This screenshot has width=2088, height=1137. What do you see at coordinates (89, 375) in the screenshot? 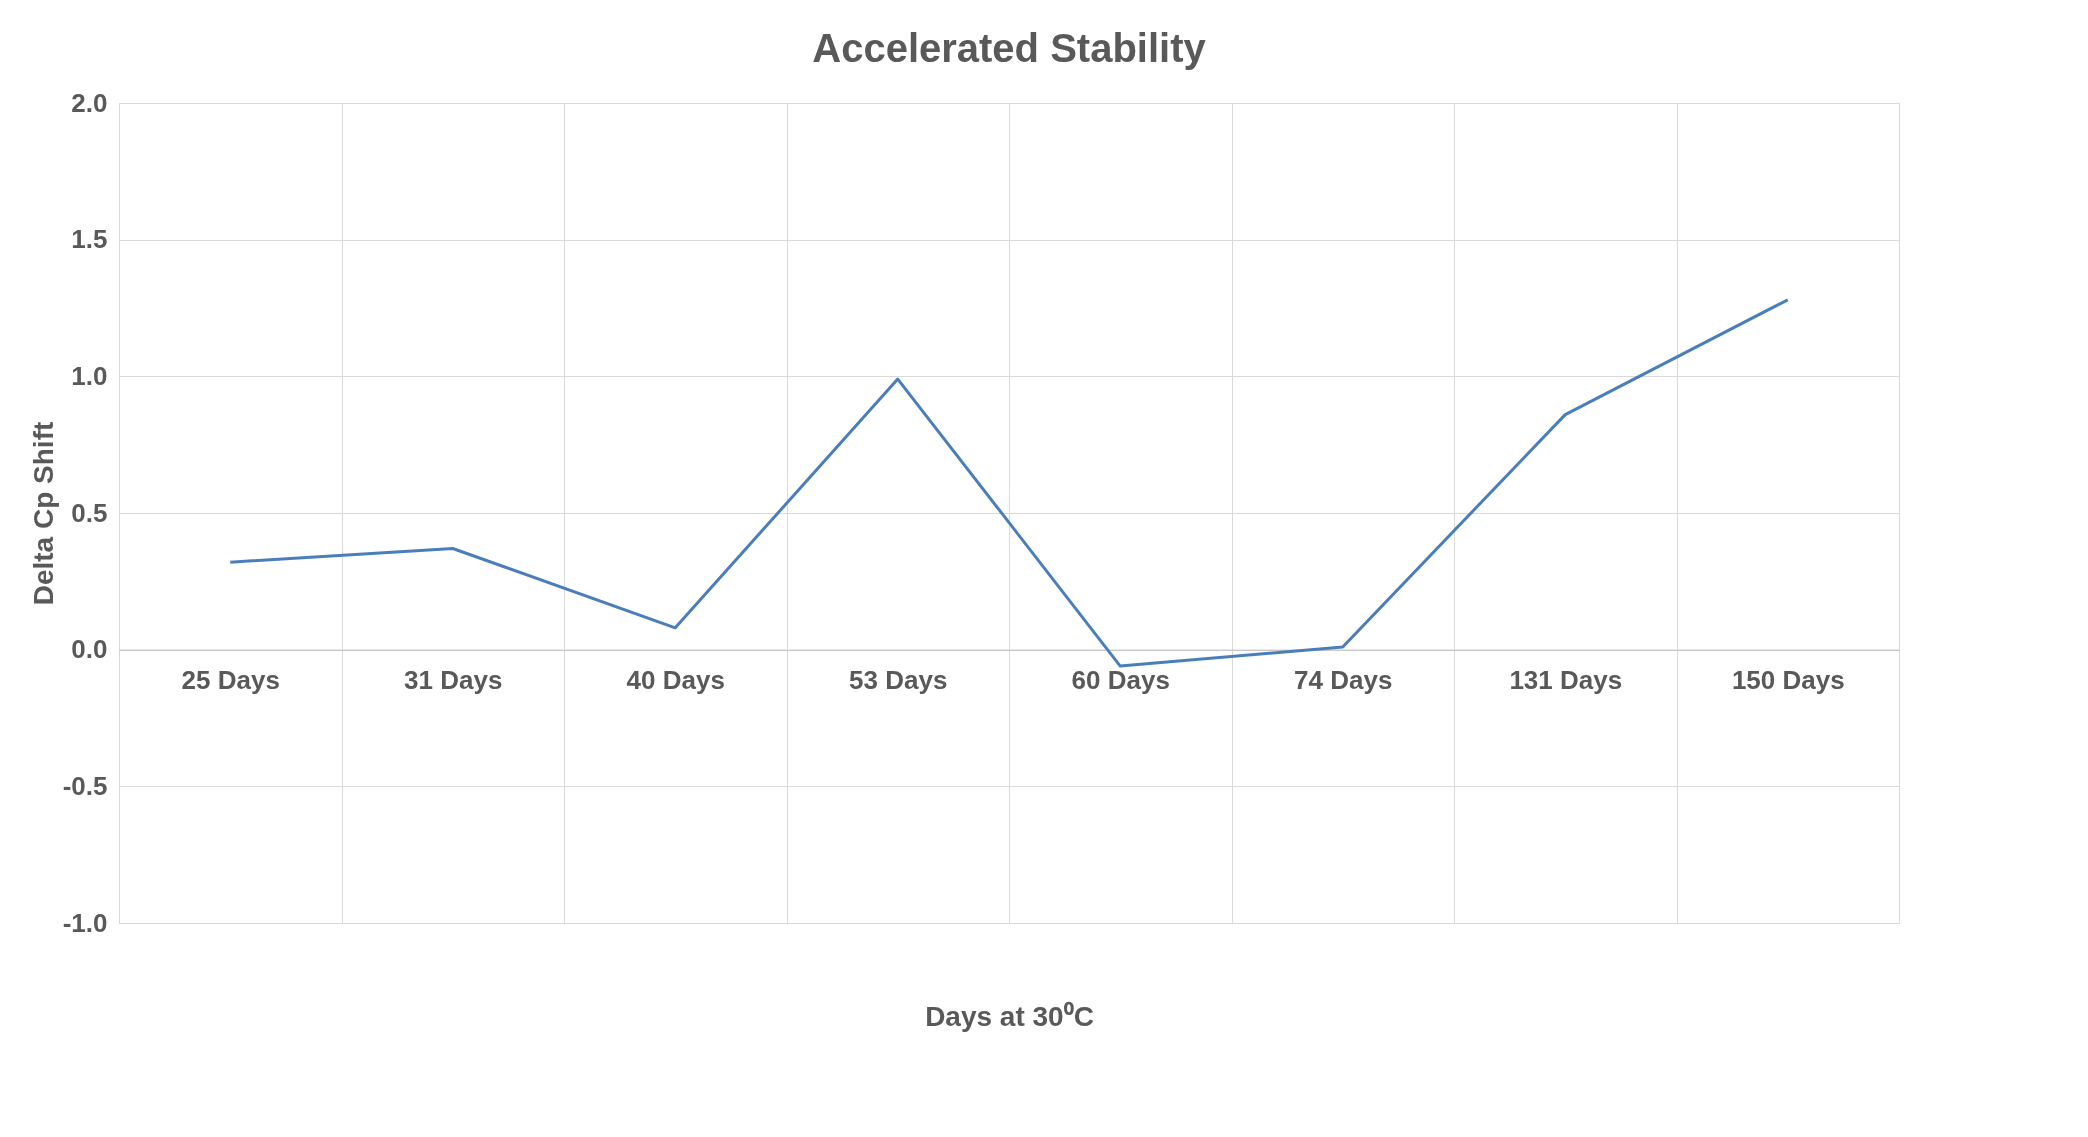
I see `y-tick-label: 1.0` at bounding box center [89, 375].